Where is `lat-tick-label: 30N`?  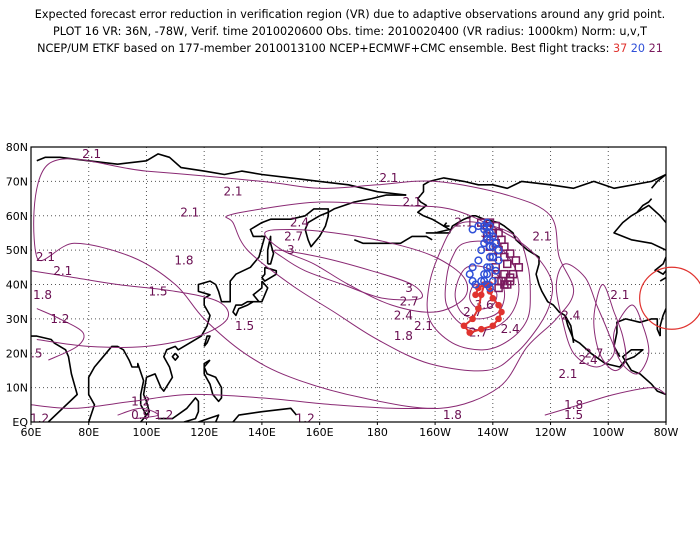
lat-tick-label: 30N is located at coordinates (17, 319).